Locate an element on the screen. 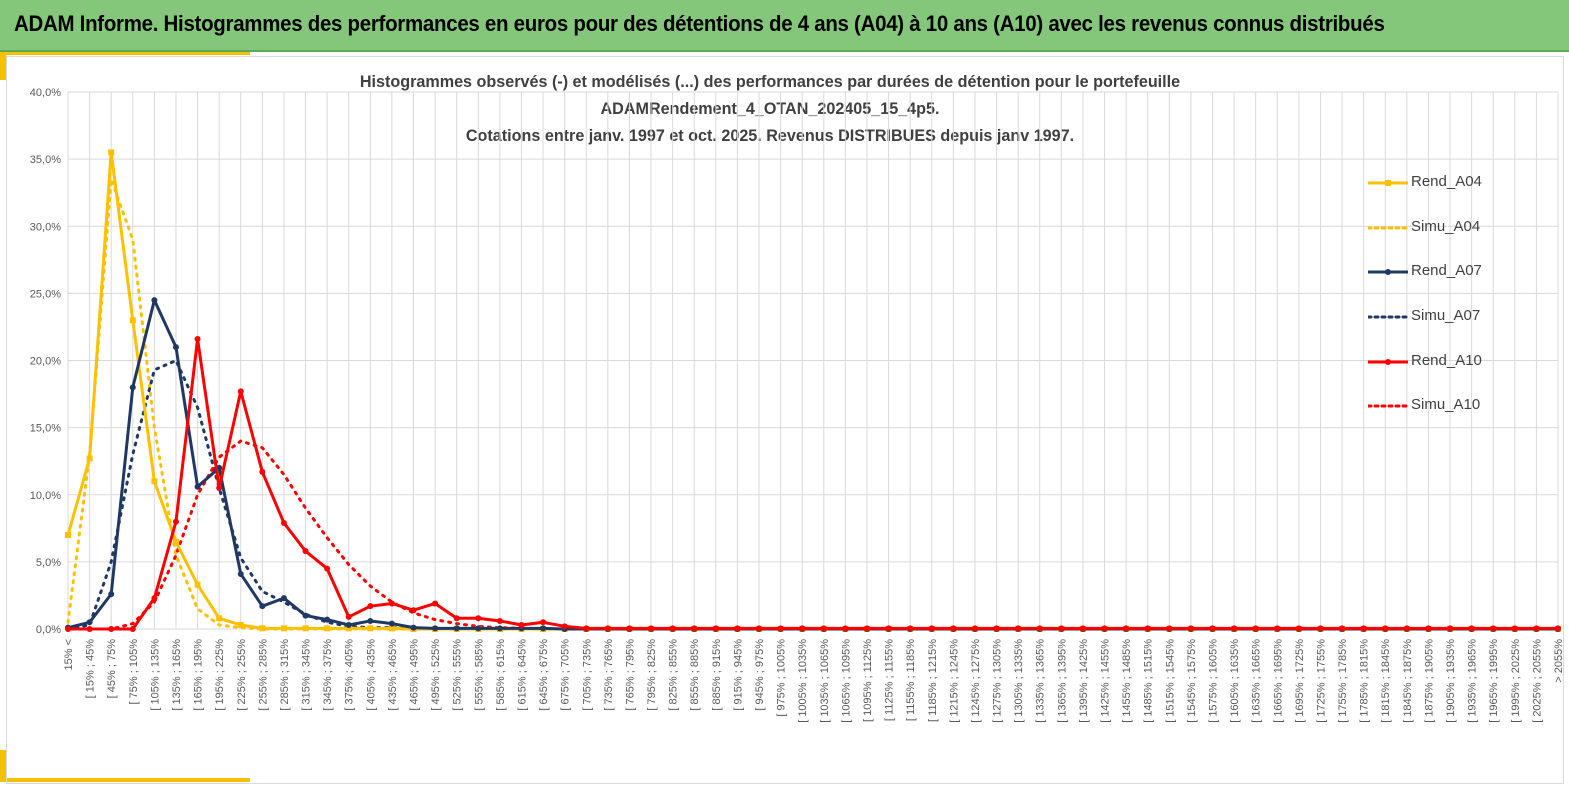 This screenshot has width=1569, height=789. x-tick-label: [ 1905% ; 1935% is located at coordinates (1451, 681).